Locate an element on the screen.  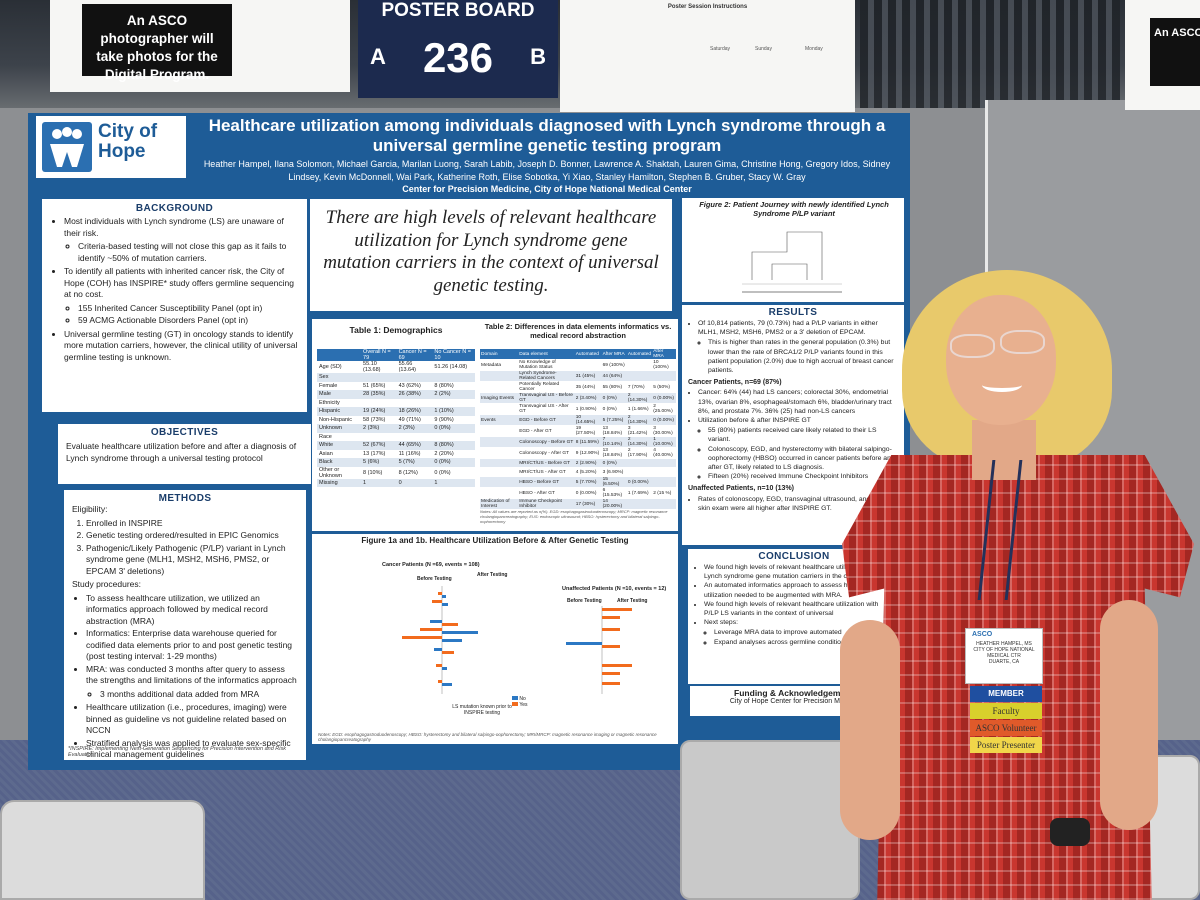
differences-cell: 2 (15 %) is located at coordinates (664, 493).